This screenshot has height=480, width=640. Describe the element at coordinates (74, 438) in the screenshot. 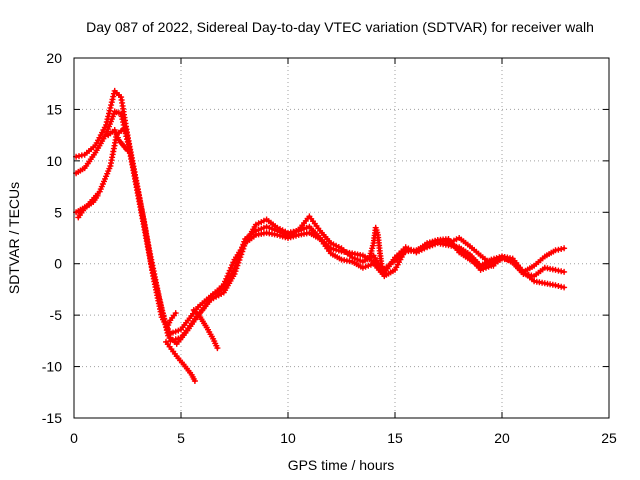

I see `x-tick-label: 0` at that location.